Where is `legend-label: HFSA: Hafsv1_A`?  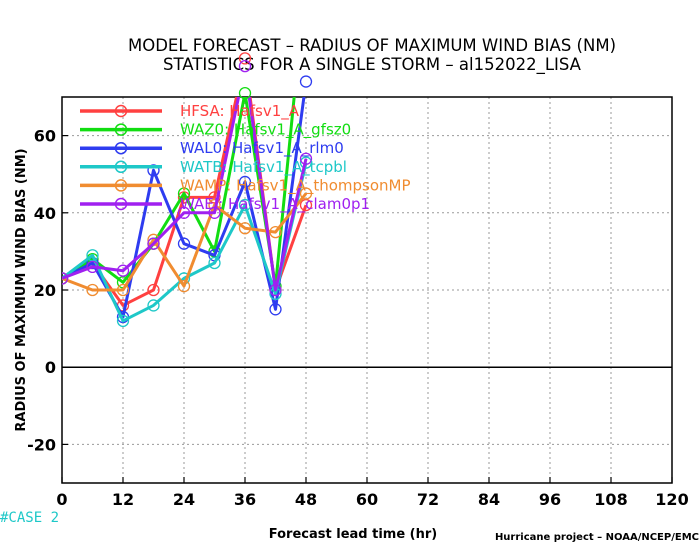
legend-label: HFSA: Hafsv1_A is located at coordinates (240, 111).